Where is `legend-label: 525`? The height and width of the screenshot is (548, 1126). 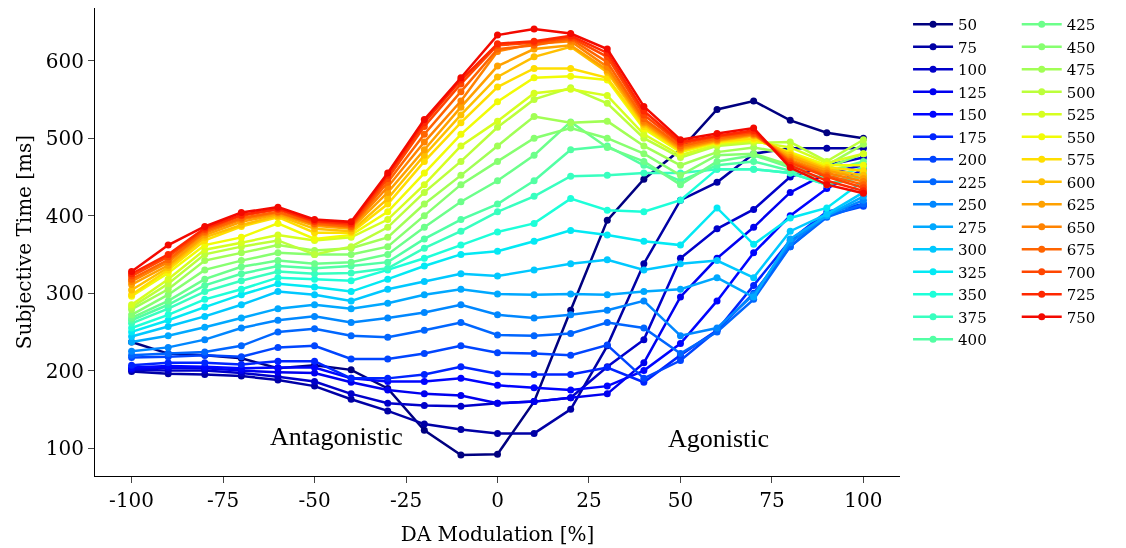
legend-label: 525 is located at coordinates (1081, 115).